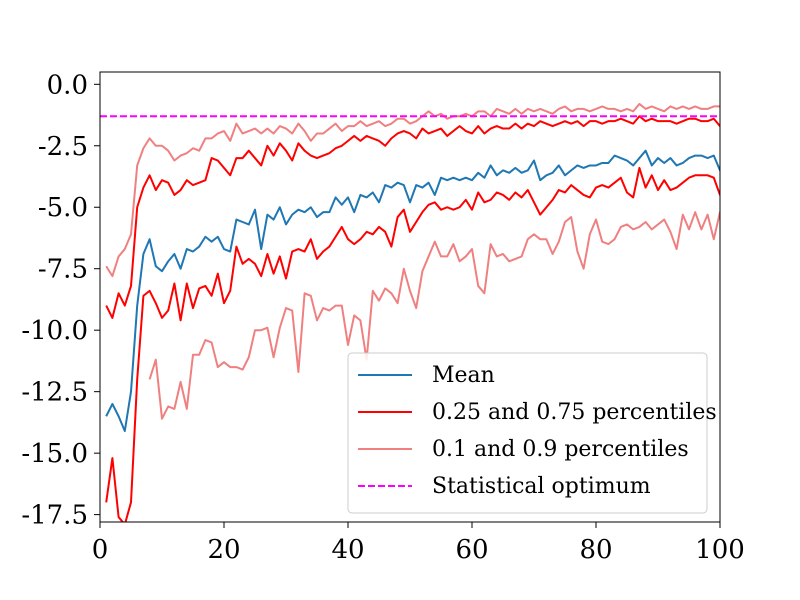 The height and width of the screenshot is (600, 800). Describe the element at coordinates (54, 331) in the screenshot. I see `y-tick-label: -10.0` at that location.